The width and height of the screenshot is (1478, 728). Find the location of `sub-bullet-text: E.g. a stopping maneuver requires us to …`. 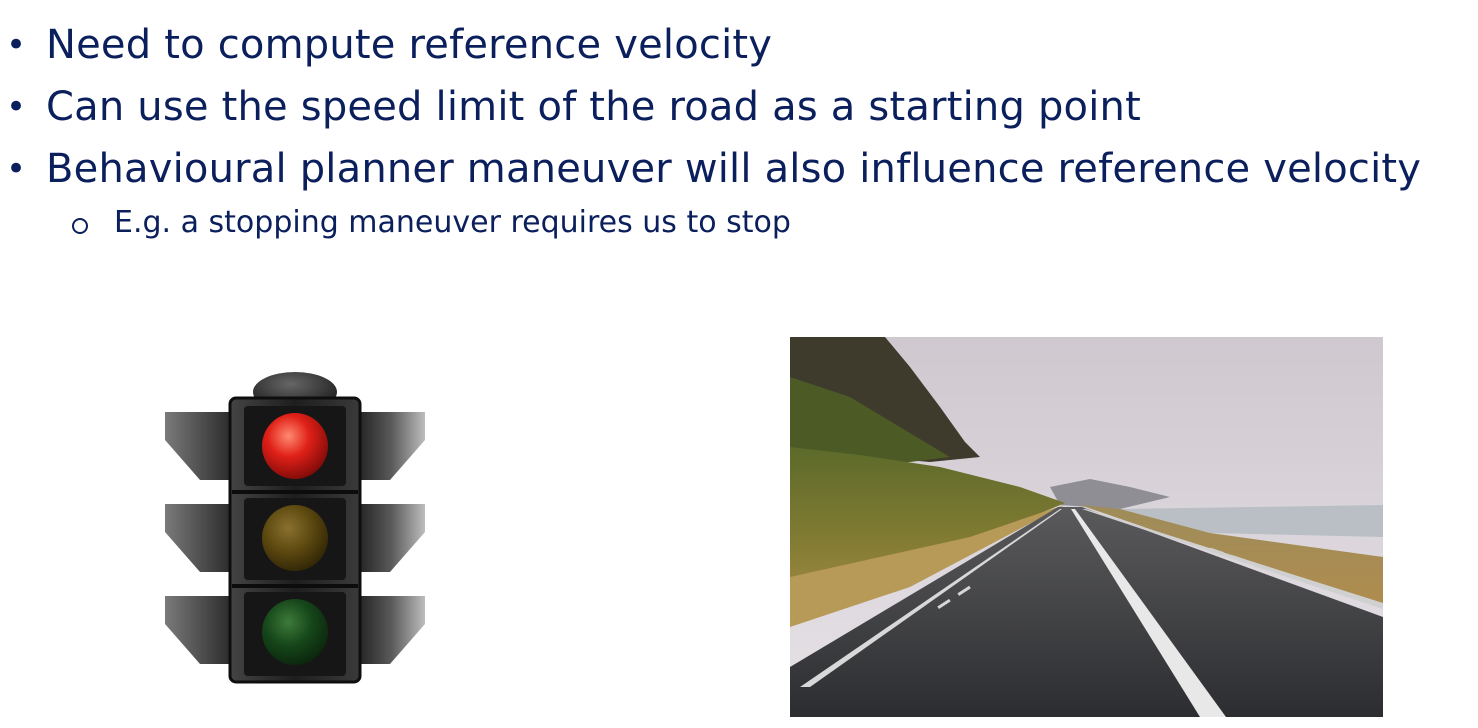

sub-bullet-text: E.g. a stopping maneuver requires us to … is located at coordinates (452, 222).